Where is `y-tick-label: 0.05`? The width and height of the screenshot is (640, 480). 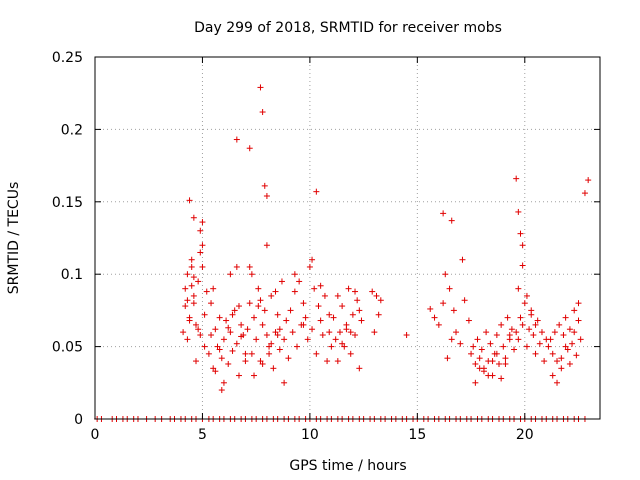
y-tick-label: 0.05 is located at coordinates (67, 348).